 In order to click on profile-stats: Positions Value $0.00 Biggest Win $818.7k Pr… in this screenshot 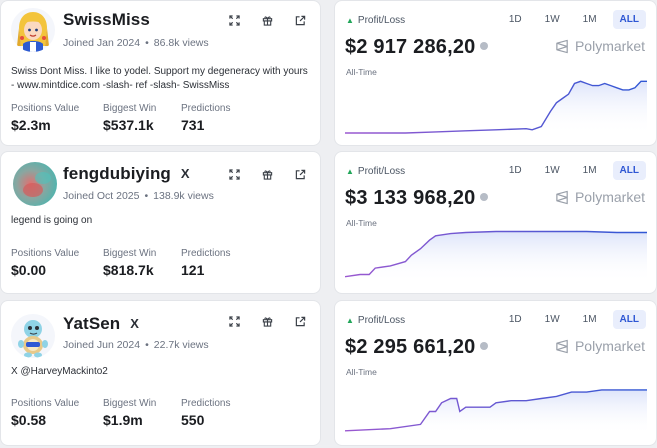, I will do `click(136, 263)`.